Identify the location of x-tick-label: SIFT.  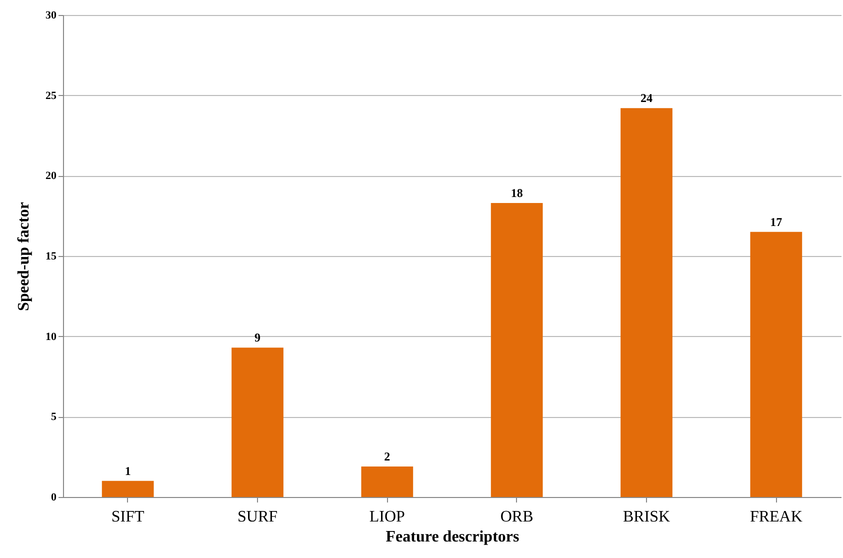
(128, 517).